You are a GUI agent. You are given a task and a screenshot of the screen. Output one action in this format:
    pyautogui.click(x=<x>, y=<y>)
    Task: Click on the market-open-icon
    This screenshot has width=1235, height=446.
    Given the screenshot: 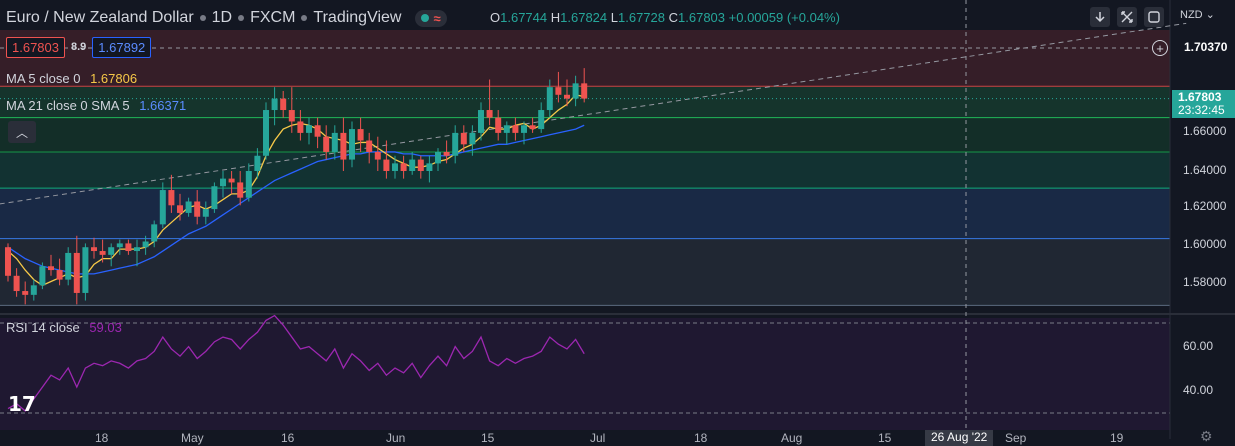 What is the action you would take?
    pyautogui.click(x=425, y=18)
    